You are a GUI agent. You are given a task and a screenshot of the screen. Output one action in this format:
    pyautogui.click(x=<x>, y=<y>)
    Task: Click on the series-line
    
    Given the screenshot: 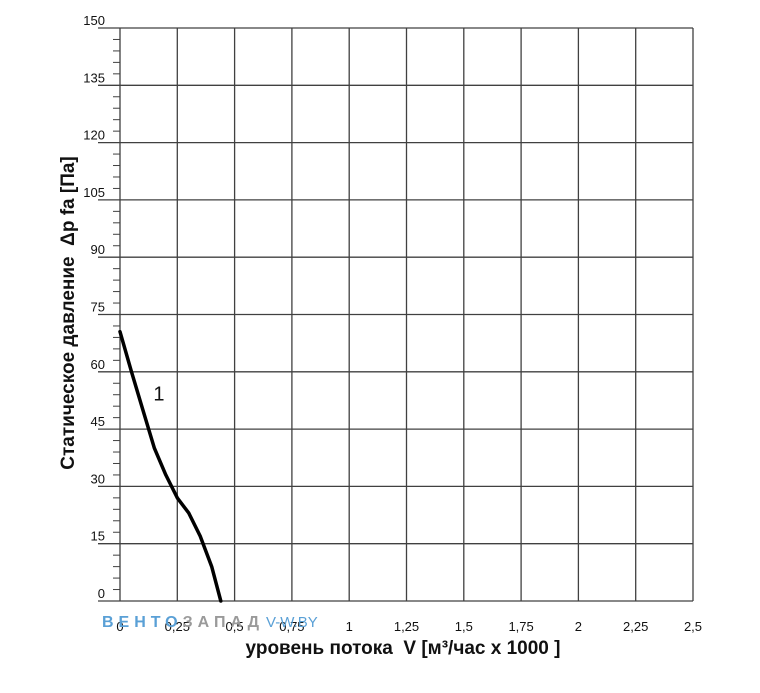 What is the action you would take?
    pyautogui.click(x=170, y=466)
    